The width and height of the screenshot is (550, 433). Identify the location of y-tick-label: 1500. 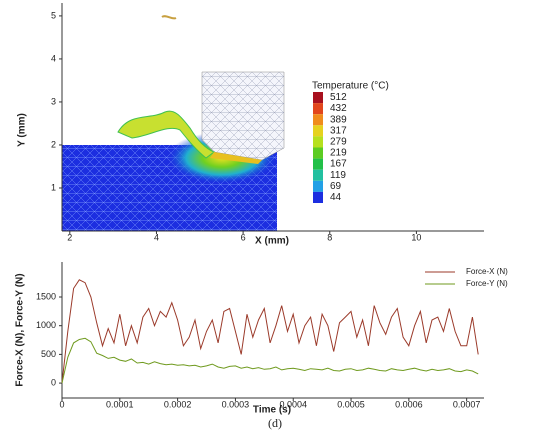
(46, 296).